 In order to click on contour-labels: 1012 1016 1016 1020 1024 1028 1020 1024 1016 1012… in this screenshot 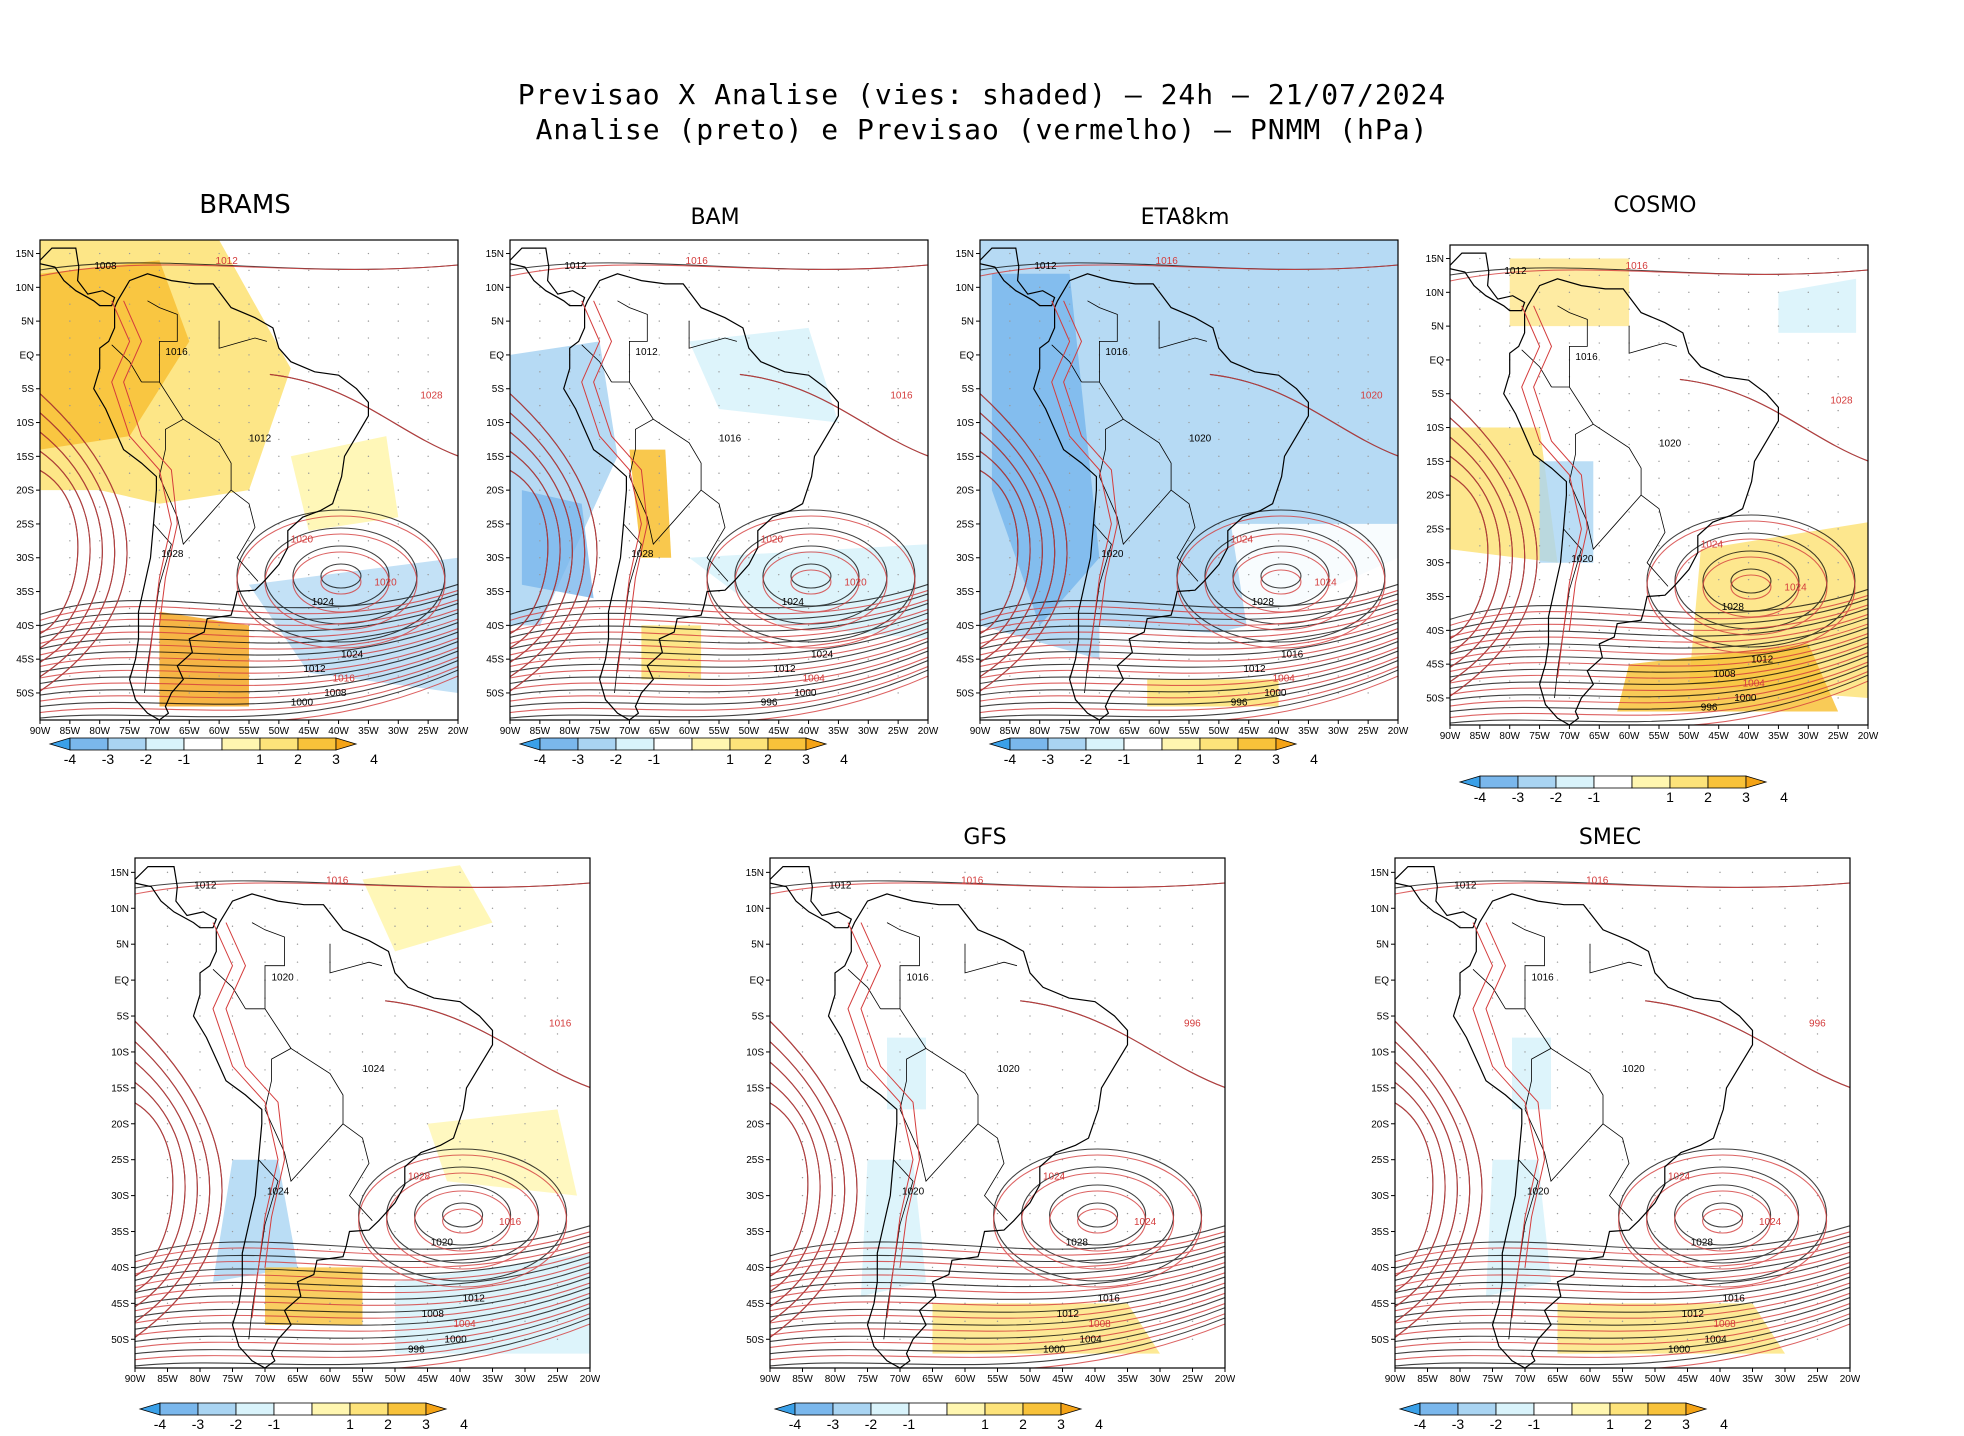, I will do `click(1640, 1116)`.